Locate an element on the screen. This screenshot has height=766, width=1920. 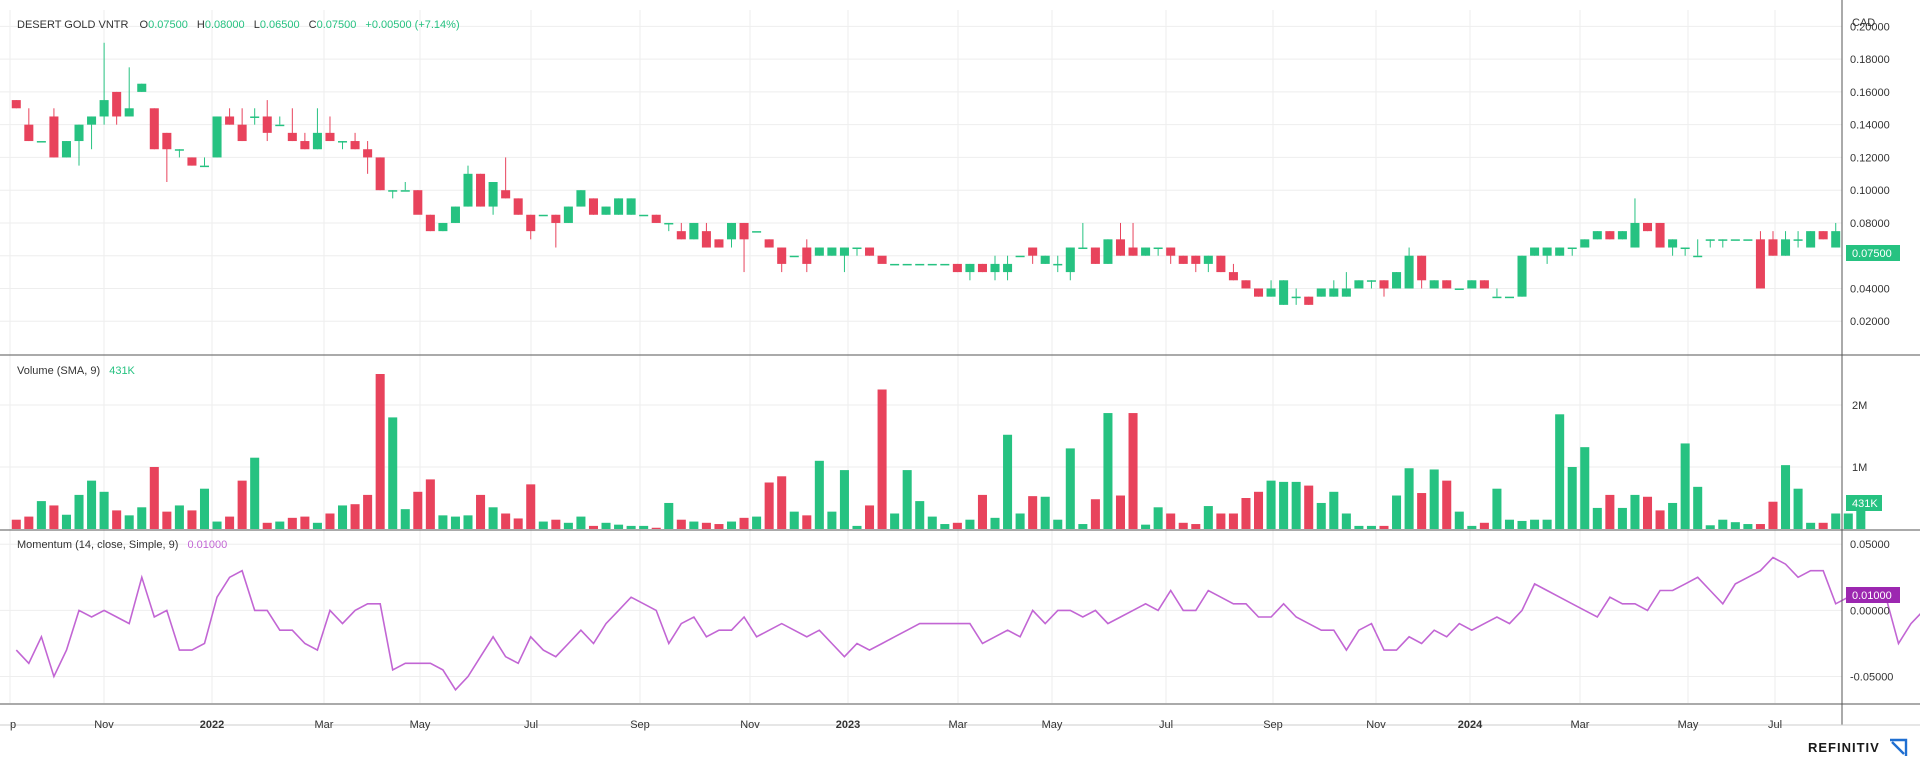
symbol-label: DESERT GOLD VNTR is located at coordinates (73, 25).